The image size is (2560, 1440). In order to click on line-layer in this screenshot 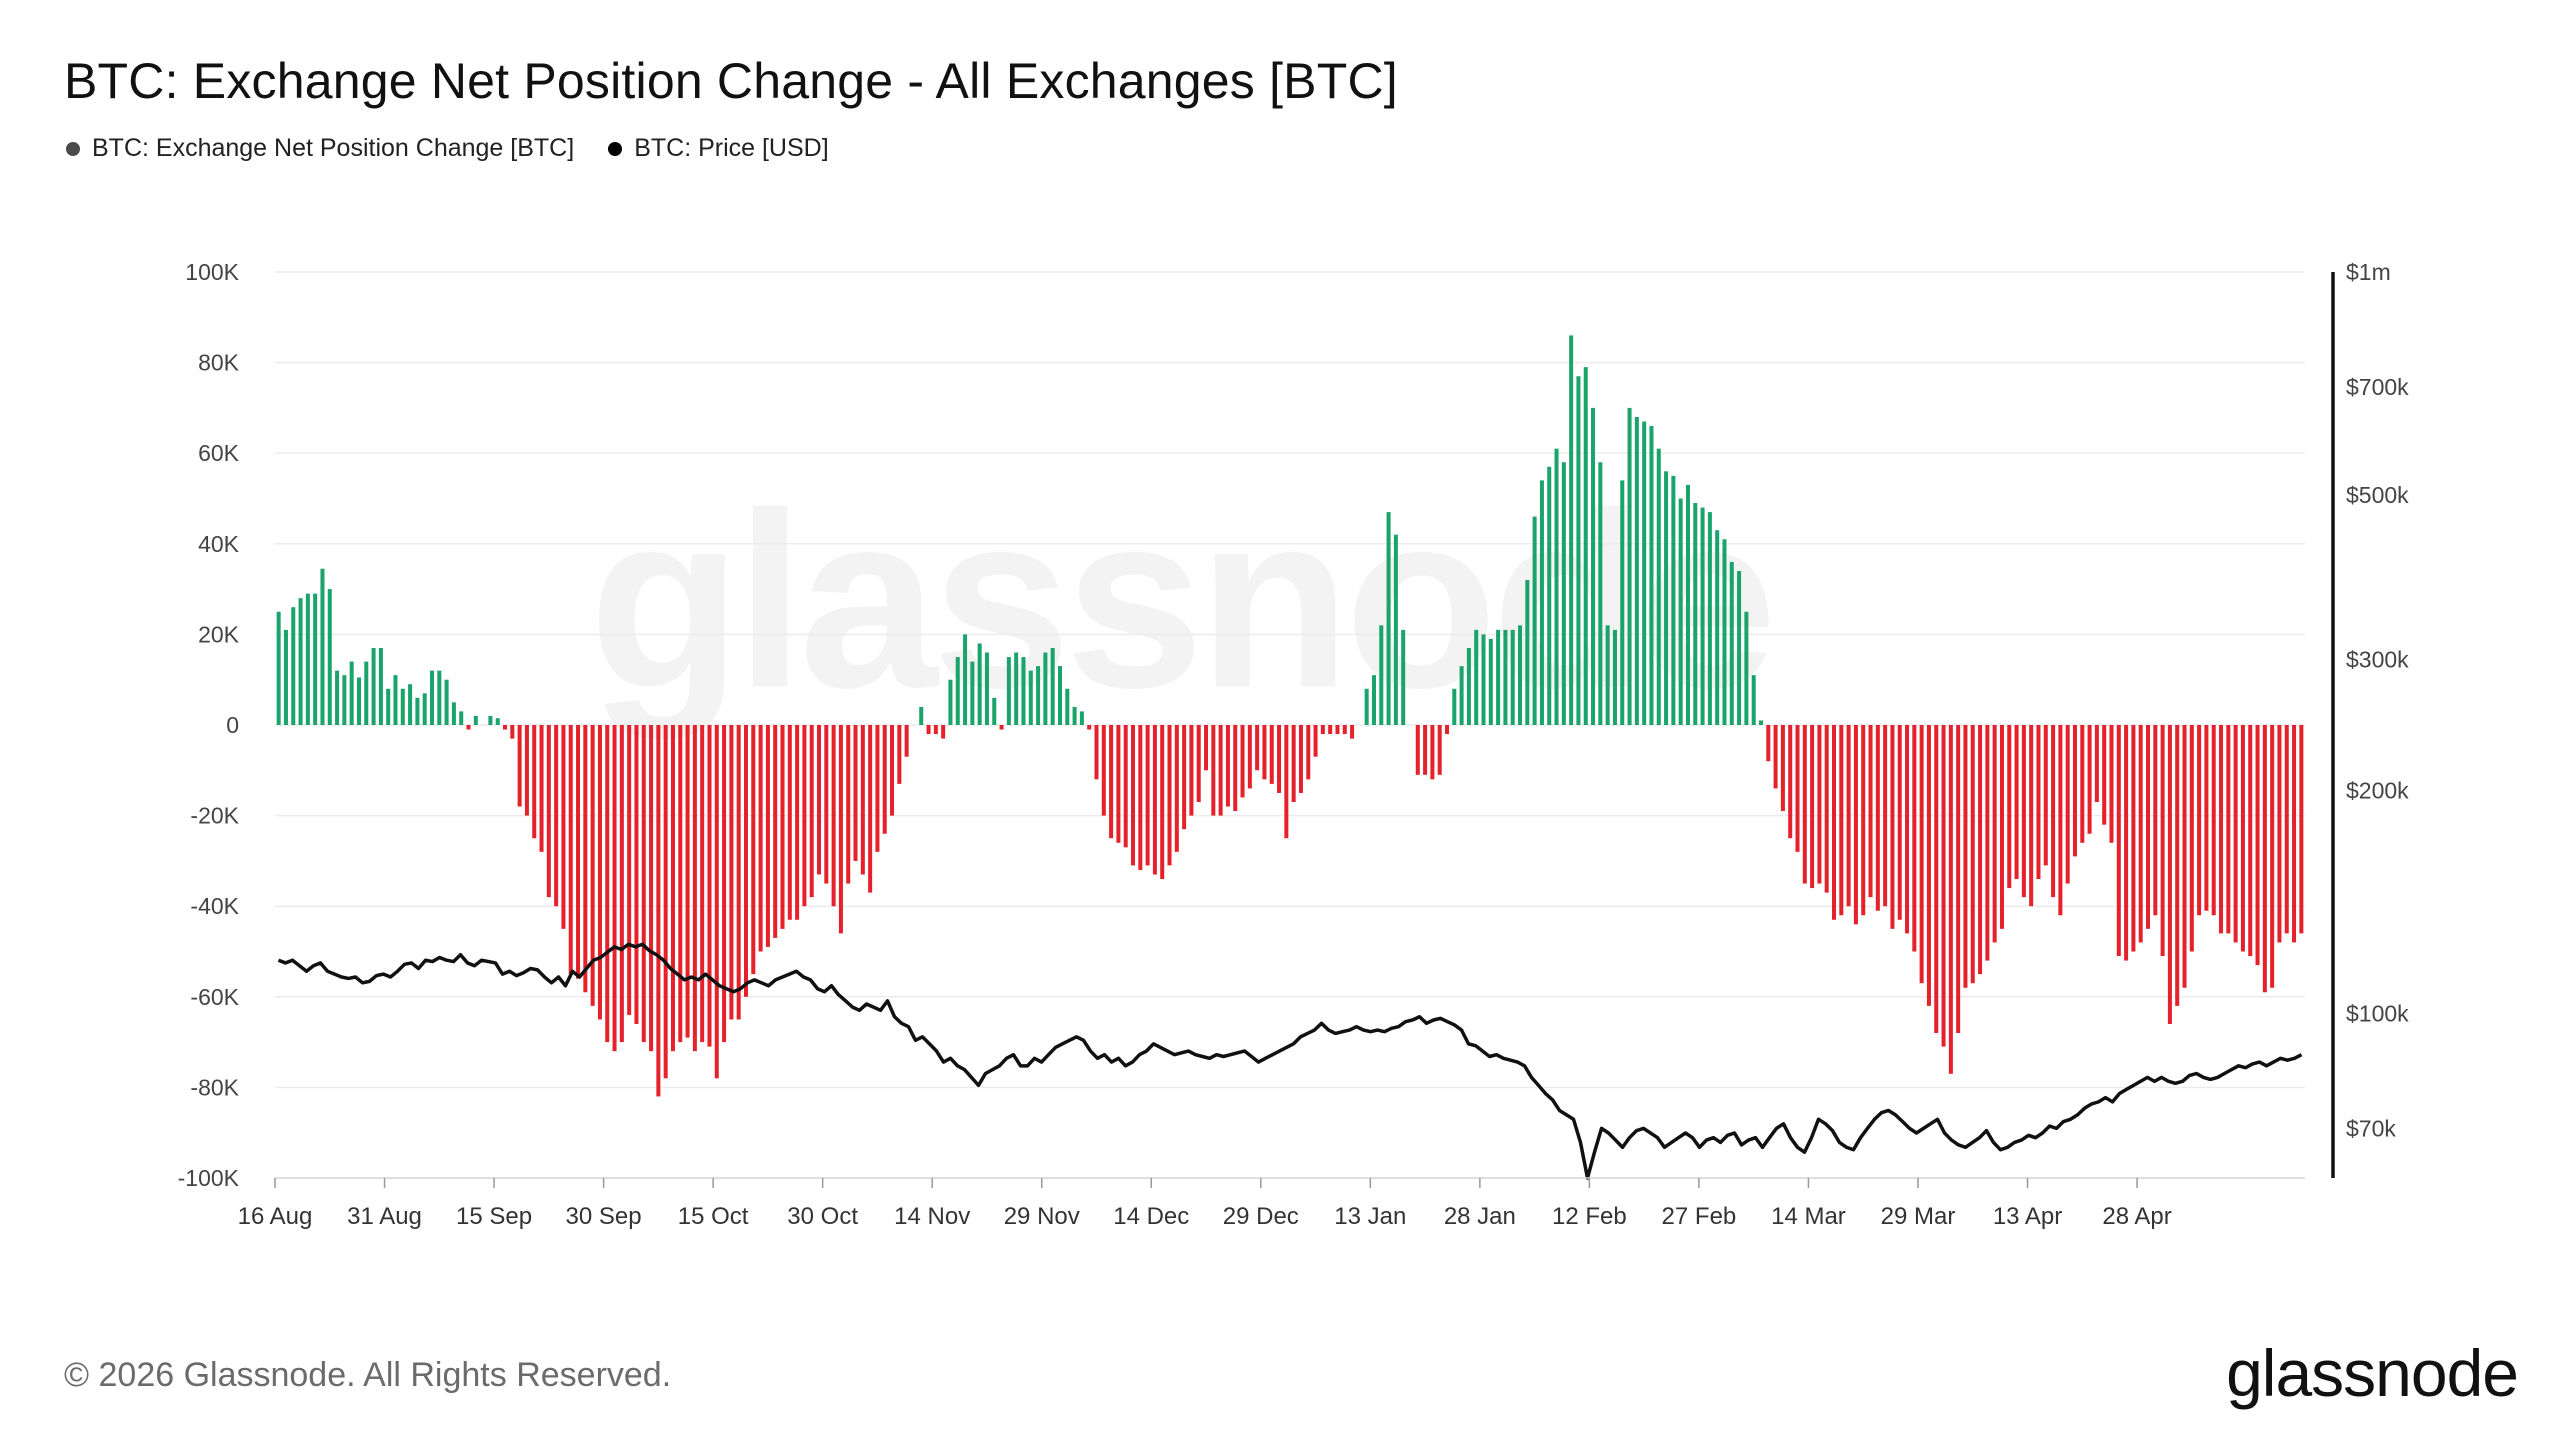, I will do `click(1290, 1061)`.